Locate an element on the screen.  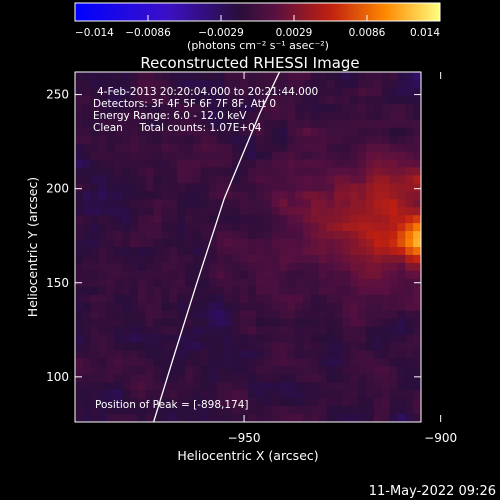
colorbar-tick-label: 0.014 is located at coordinates (425, 33).